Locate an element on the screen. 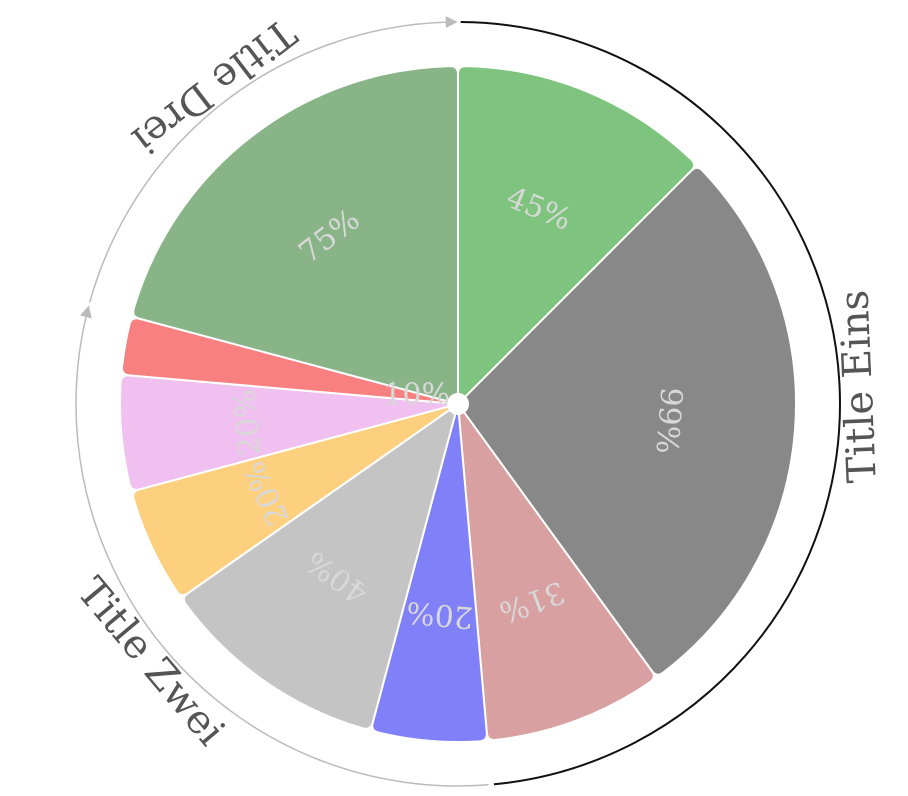 This screenshot has height=796, width=908. slice-value-label: 99% is located at coordinates (668, 420).